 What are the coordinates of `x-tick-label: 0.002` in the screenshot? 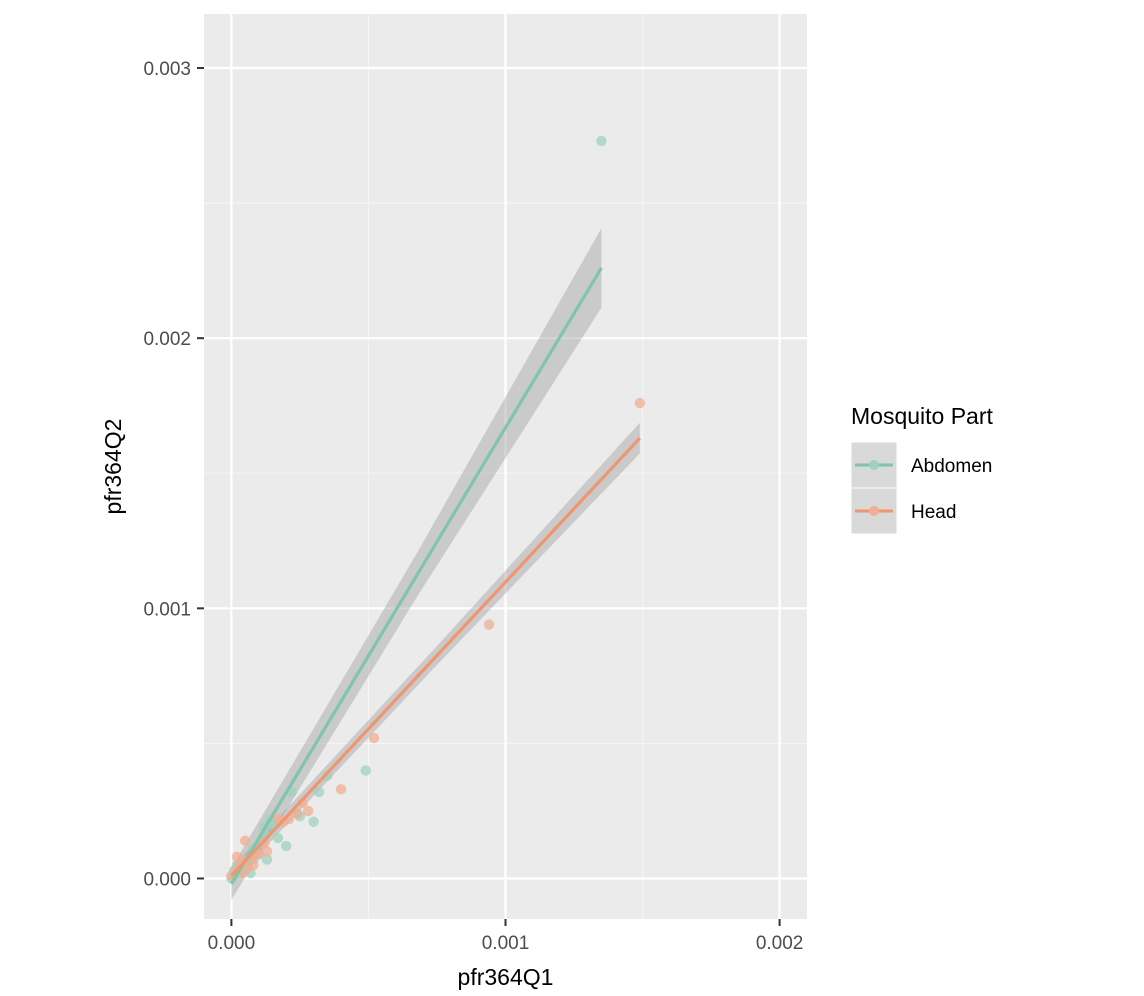 It's located at (780, 943).